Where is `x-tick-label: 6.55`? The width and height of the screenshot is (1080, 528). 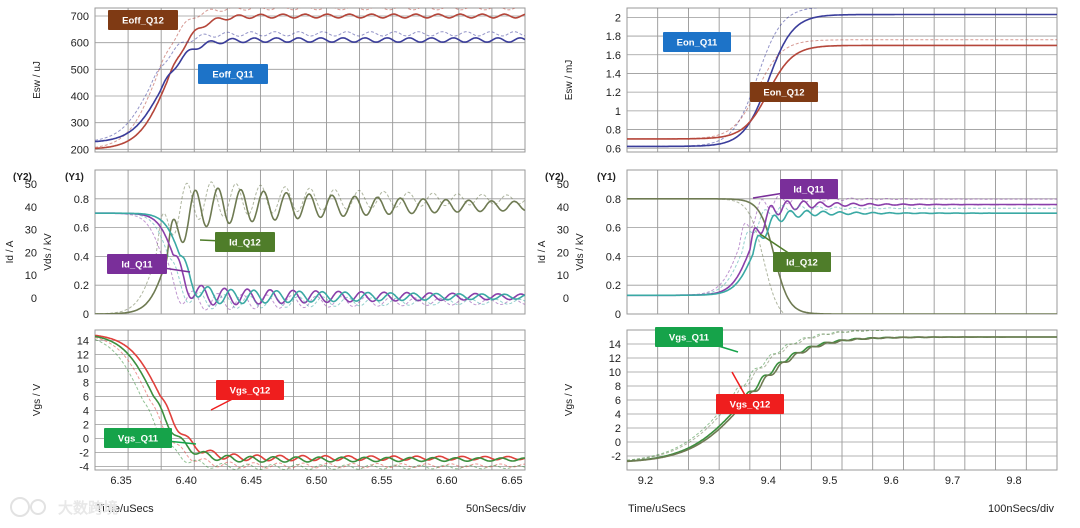 x-tick-label: 6.55 is located at coordinates (381, 481).